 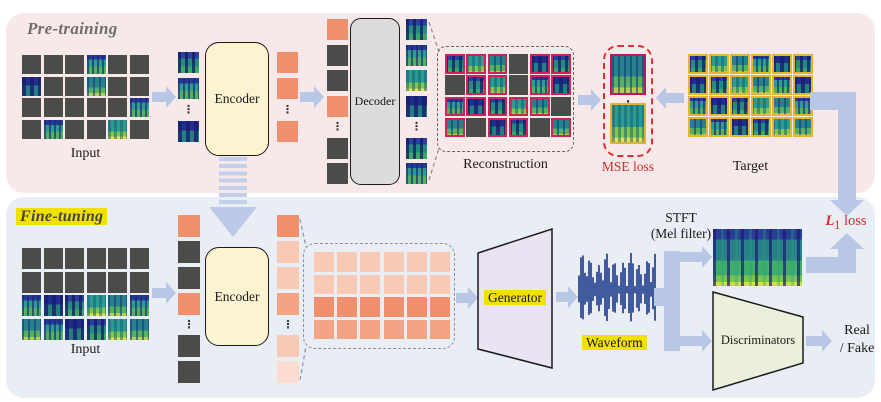 I want to click on generator-label: Generator, so click(x=515, y=297).